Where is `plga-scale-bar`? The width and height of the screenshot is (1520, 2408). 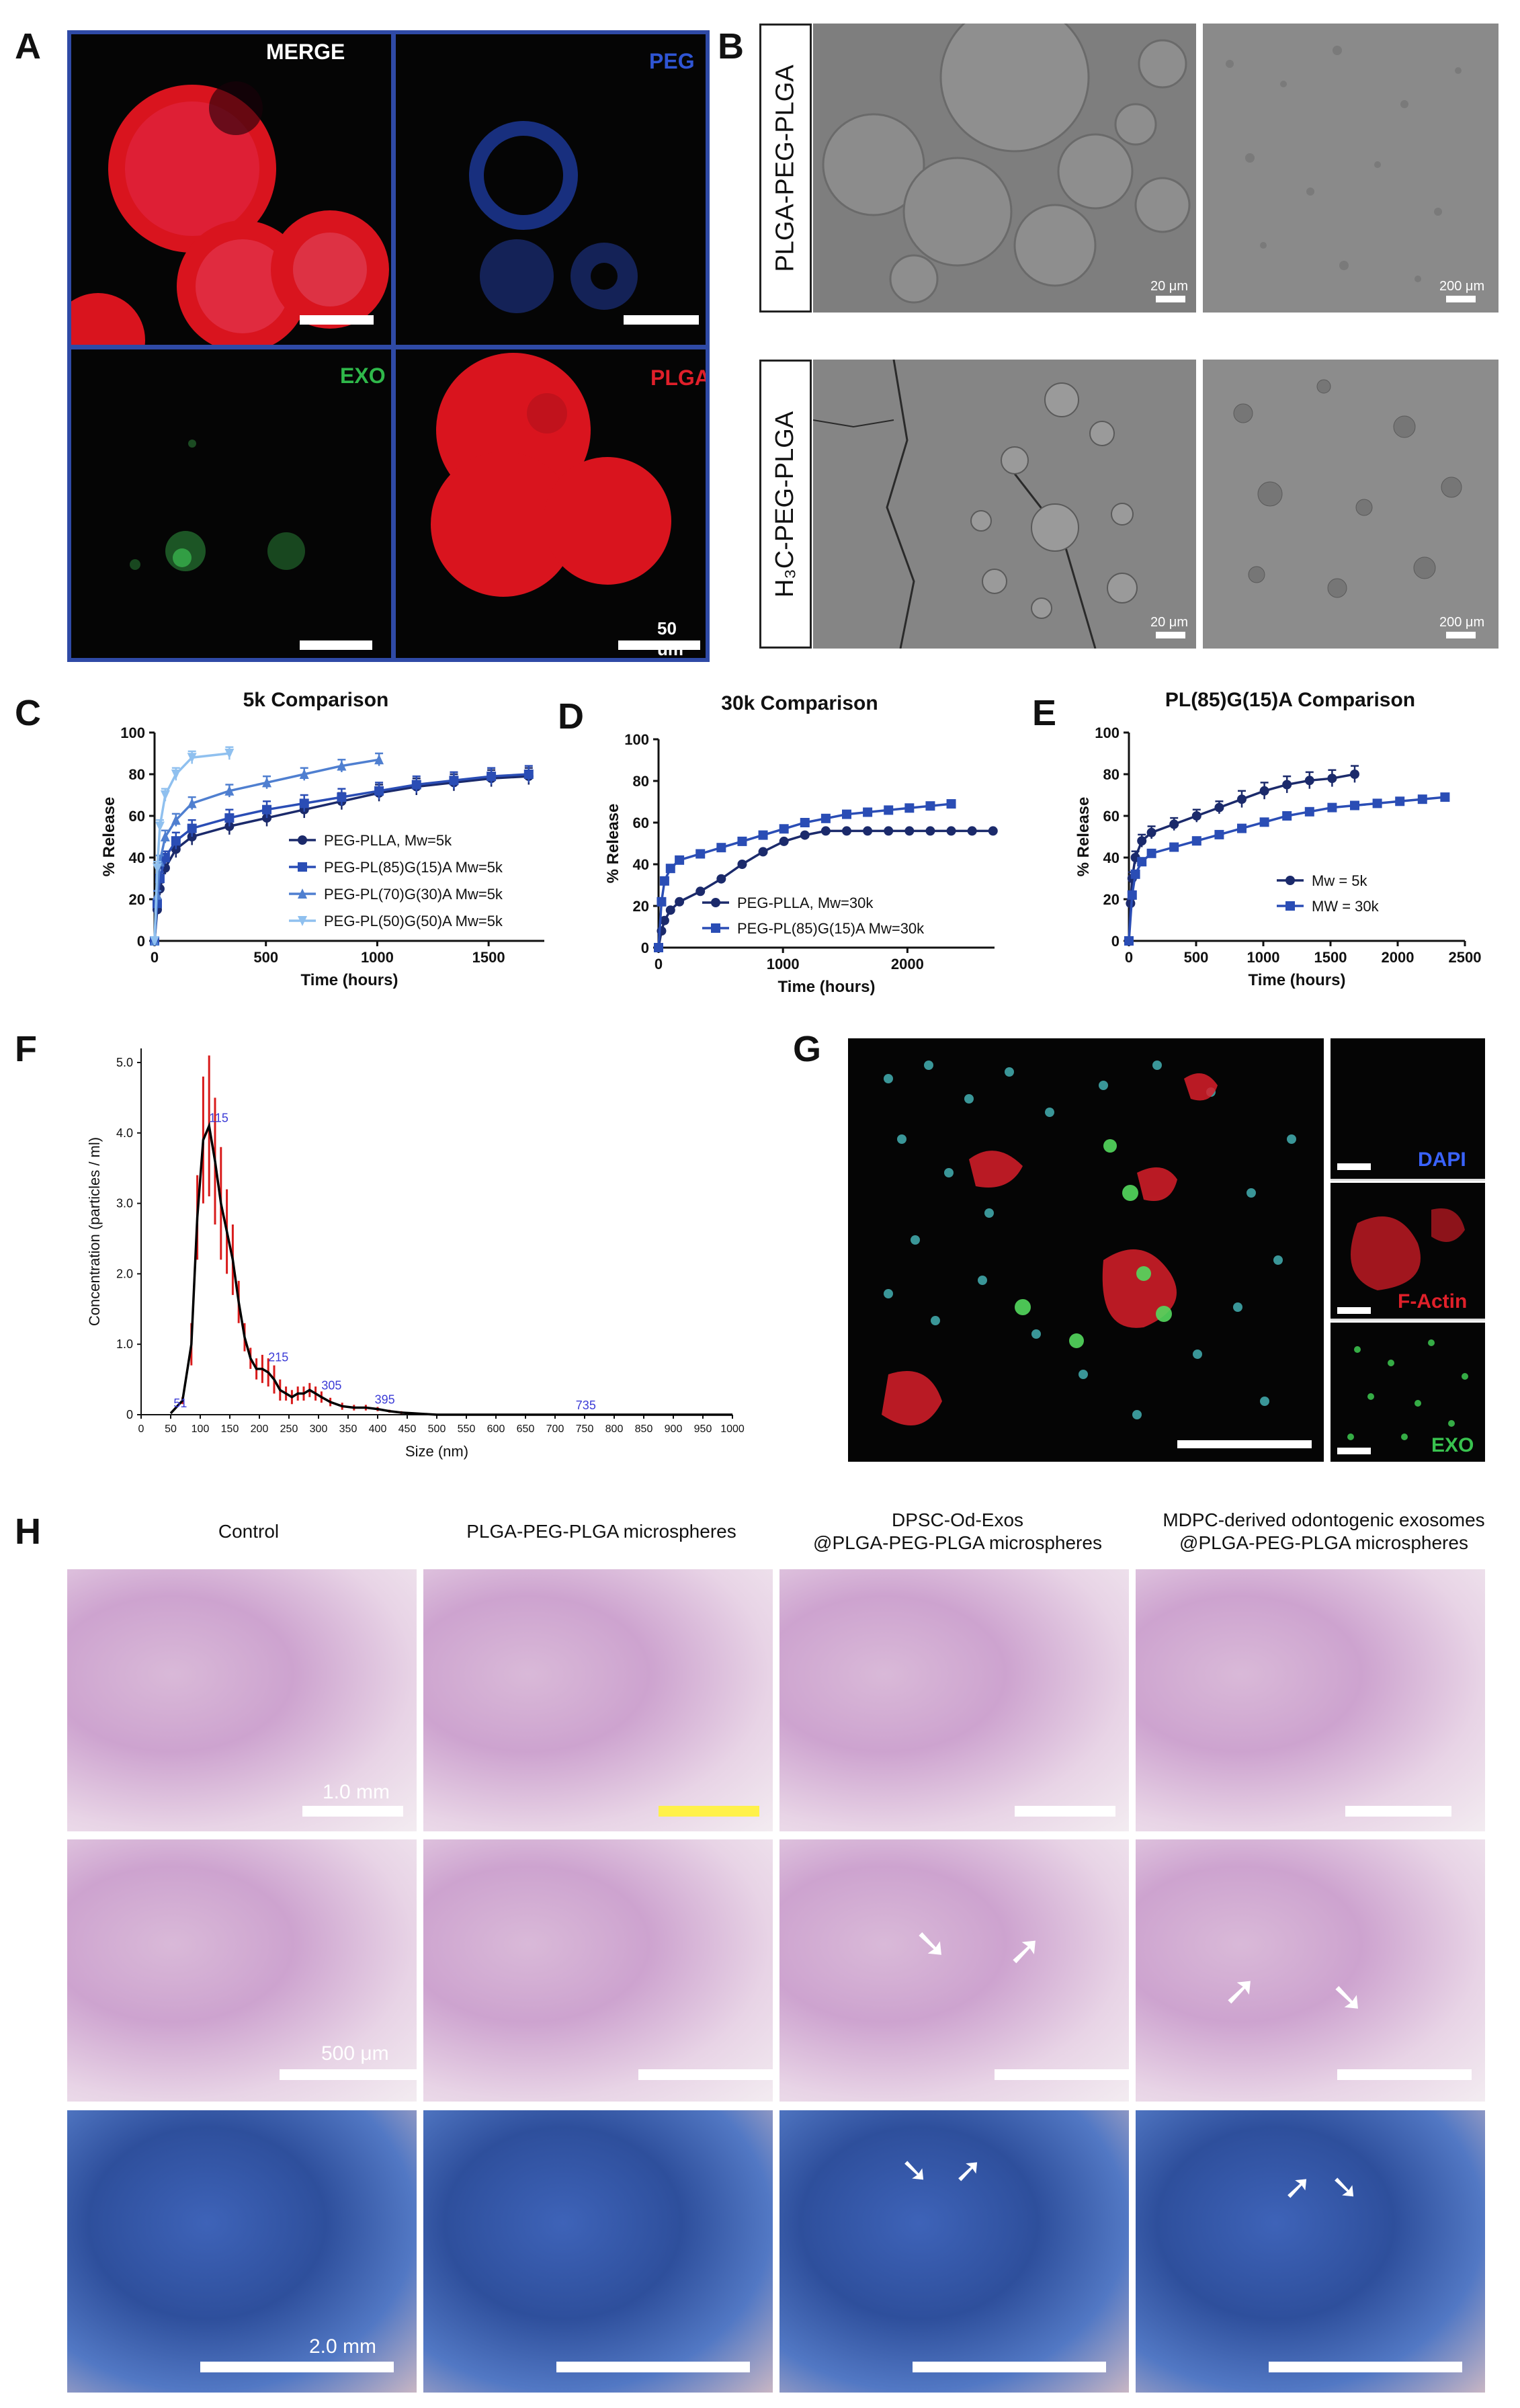
plga-scale-bar is located at coordinates (659, 645).